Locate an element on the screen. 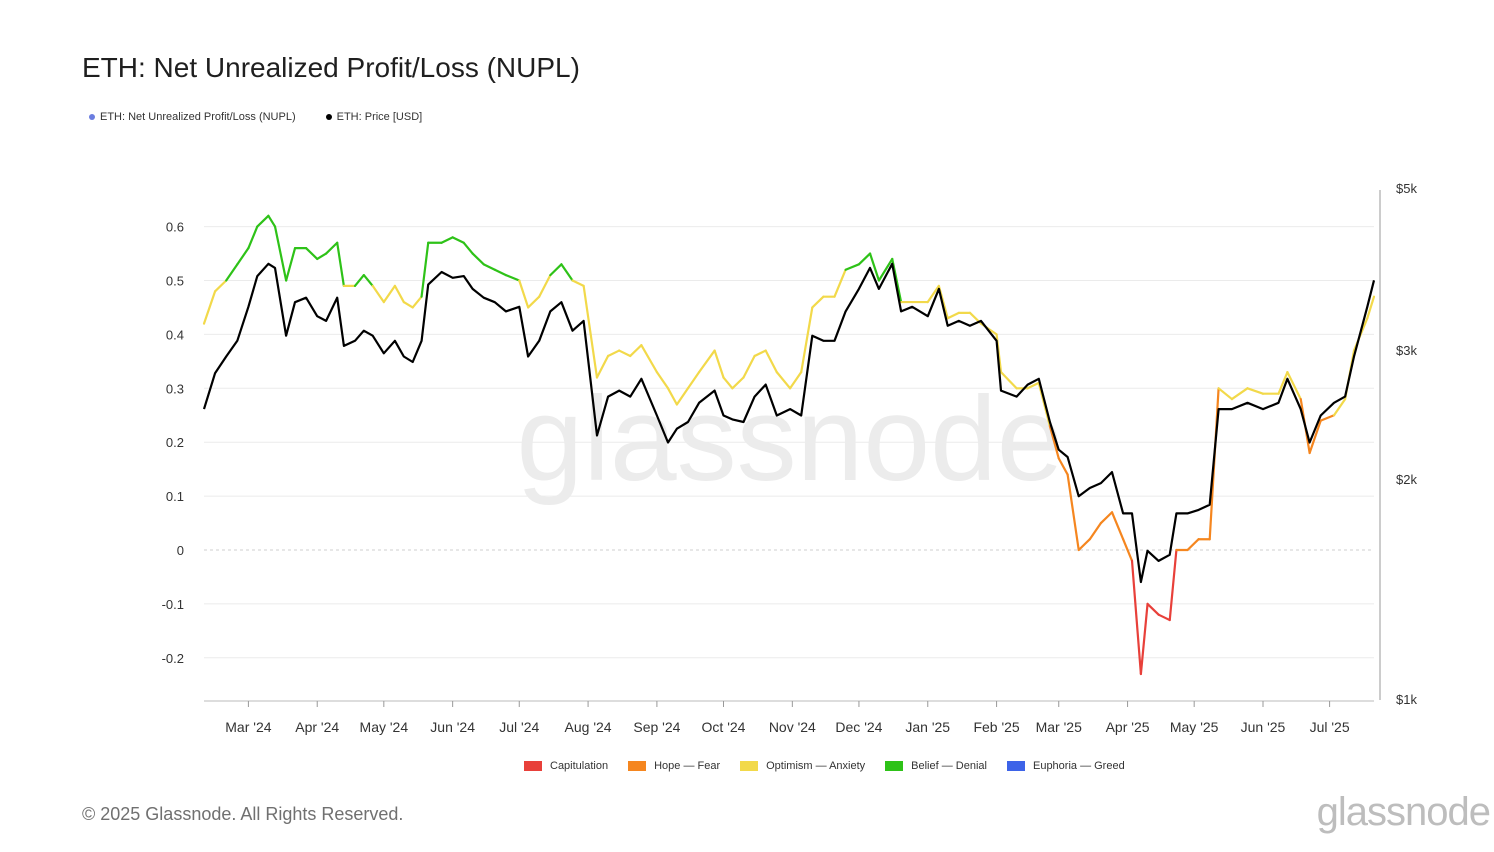  x-axis-tick: Apr '24 is located at coordinates (317, 727).